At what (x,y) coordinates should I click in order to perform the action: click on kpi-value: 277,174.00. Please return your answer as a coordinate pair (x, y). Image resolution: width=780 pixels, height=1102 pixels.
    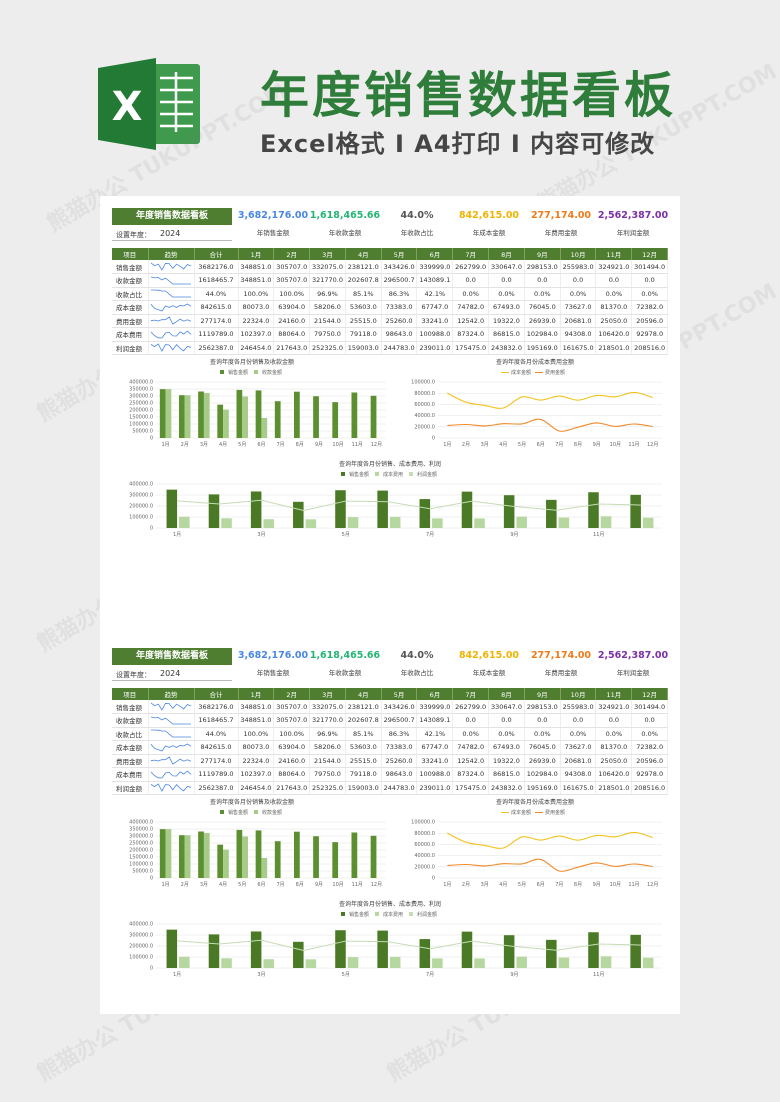
    Looking at the image, I should click on (561, 215).